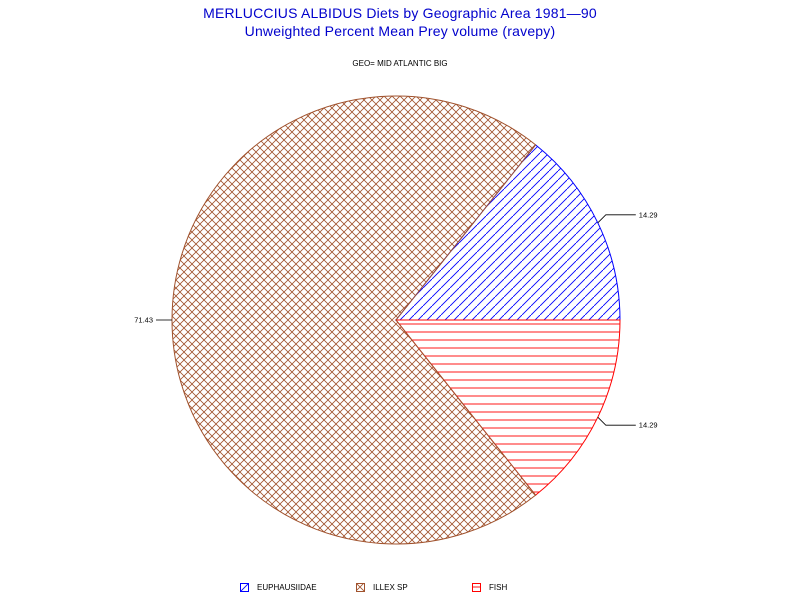  Describe the element at coordinates (390, 587) in the screenshot. I see `legend-label: ILLEX SP` at that location.